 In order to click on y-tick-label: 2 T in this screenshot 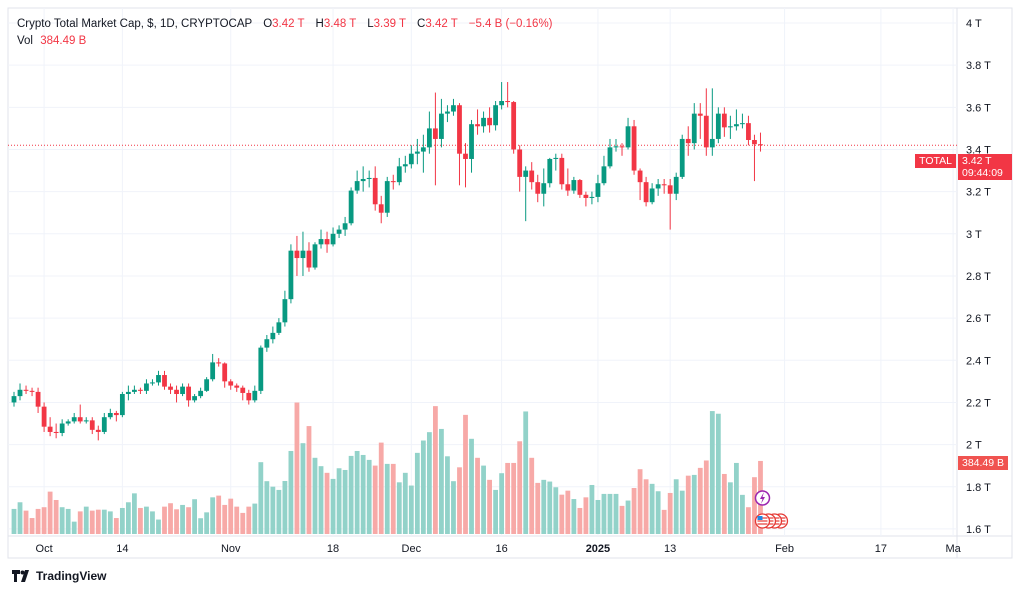, I will do `click(974, 446)`.